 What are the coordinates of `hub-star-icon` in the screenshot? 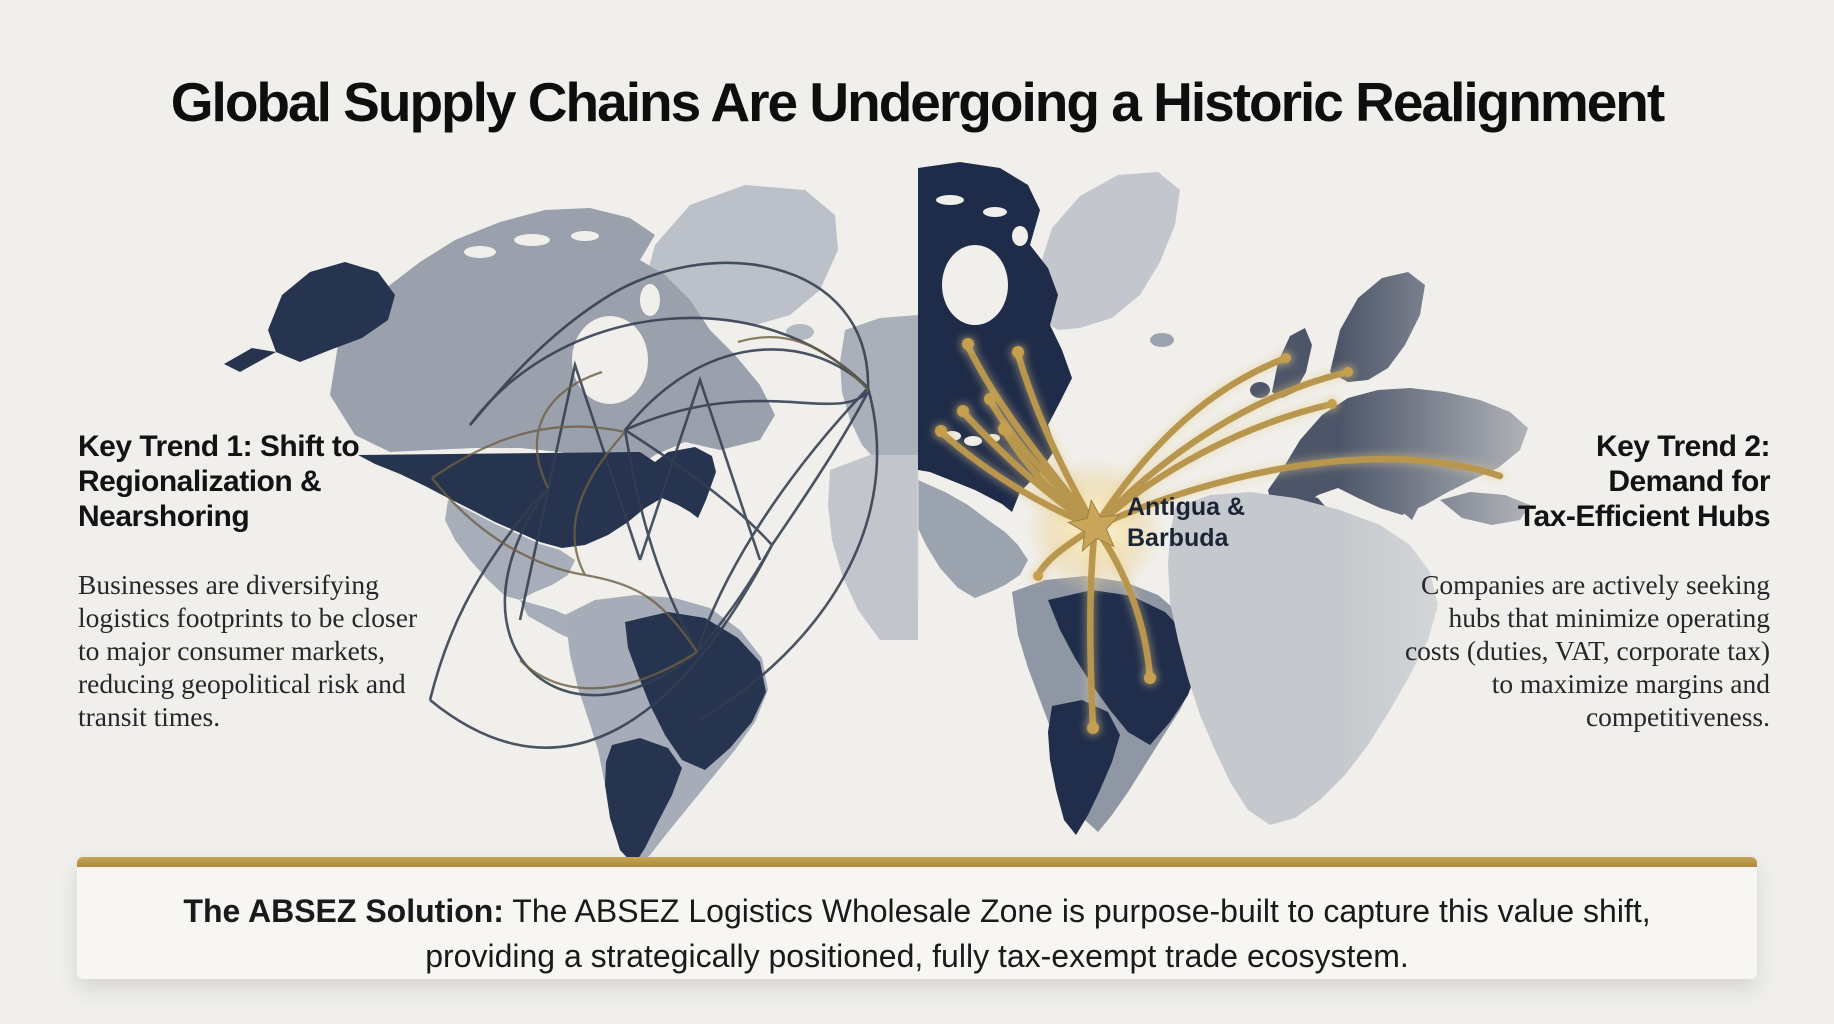 It's located at (1094, 525).